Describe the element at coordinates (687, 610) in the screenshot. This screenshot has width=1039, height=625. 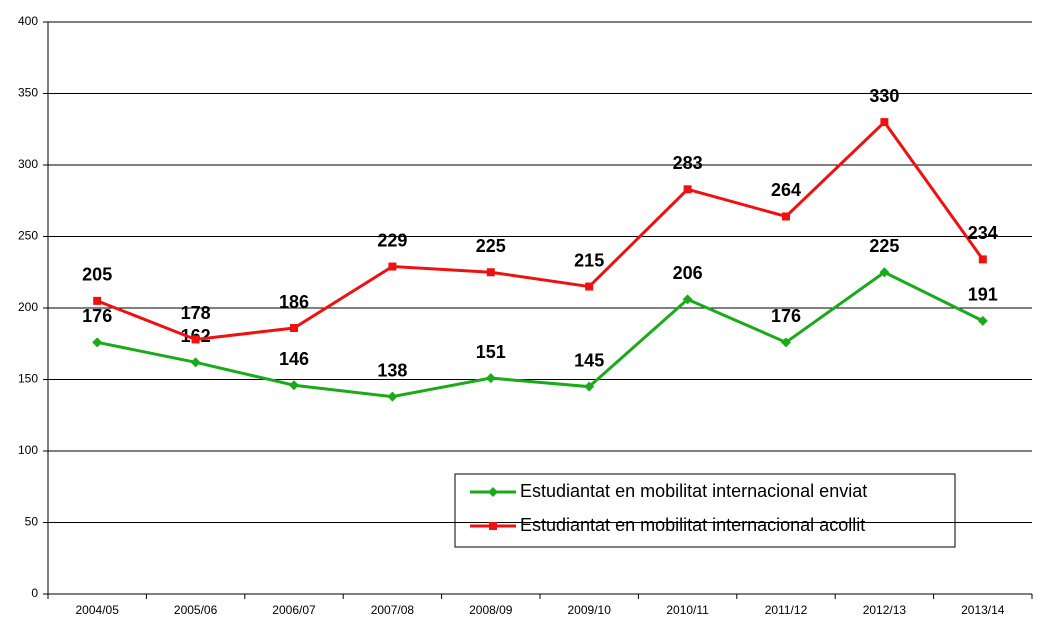
I see `x-tick-label: 2010/11` at that location.